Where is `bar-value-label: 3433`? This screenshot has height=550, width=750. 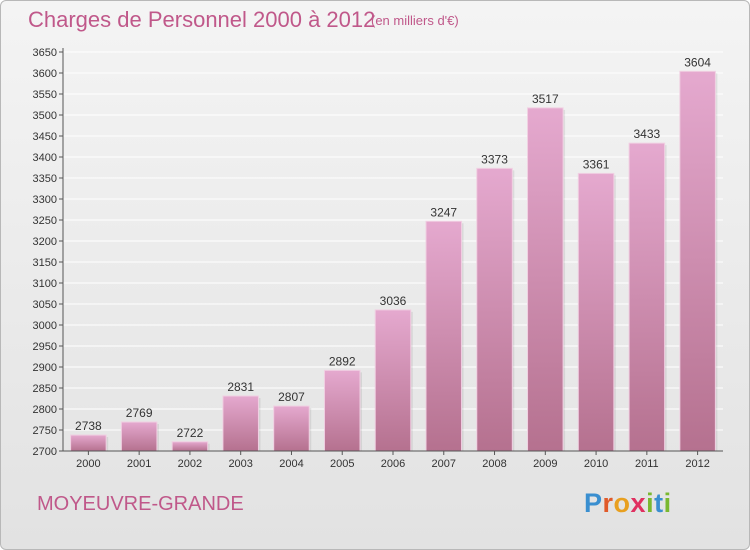 bar-value-label: 3433 is located at coordinates (646, 134).